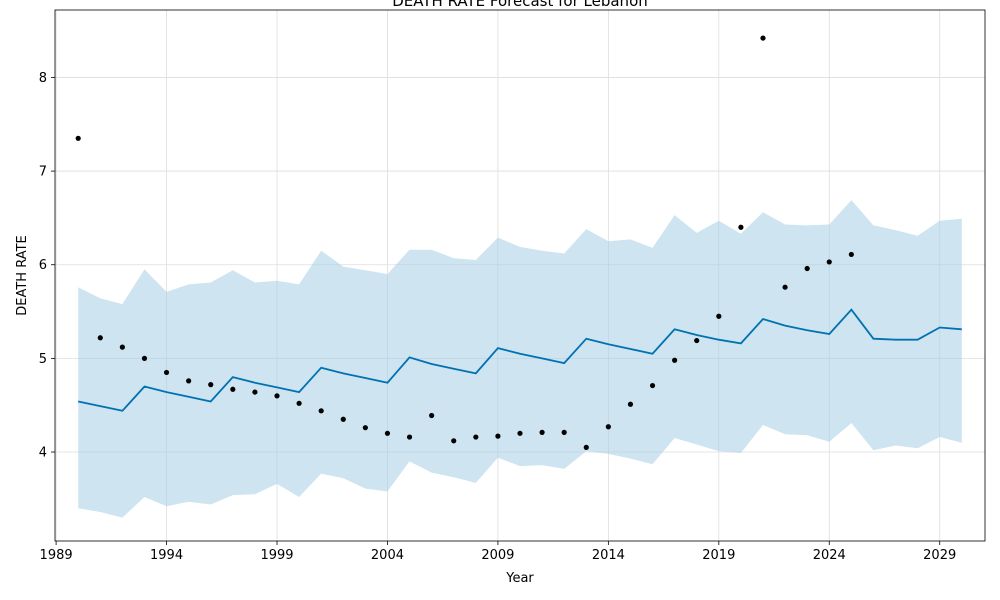 The height and width of the screenshot is (600, 1000). I want to click on x-axis-ticks: 1989 1994 1999 2004 2009 2014 2019 2024 2029, so click(498, 552).